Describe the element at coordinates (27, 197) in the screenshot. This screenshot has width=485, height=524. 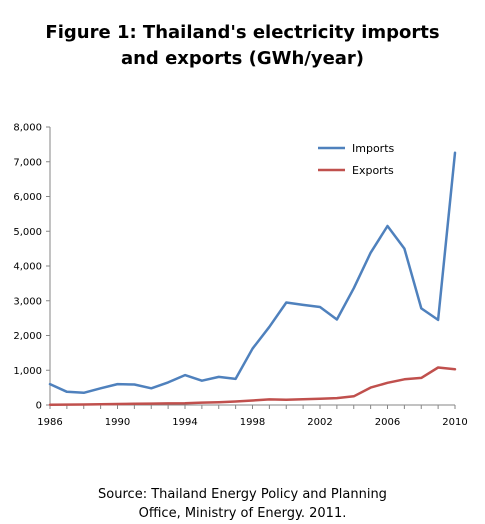
I see `y-tick-label: 6,000` at that location.